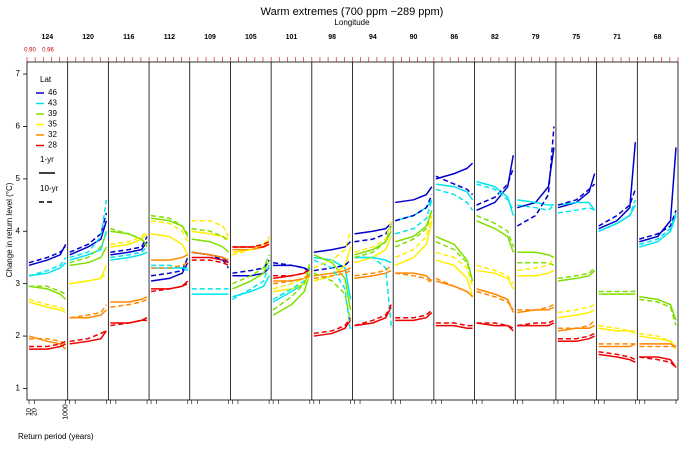 This screenshot has width=692, height=461. Describe the element at coordinates (128, 37) in the screenshot. I see `panel-label: 116` at that location.